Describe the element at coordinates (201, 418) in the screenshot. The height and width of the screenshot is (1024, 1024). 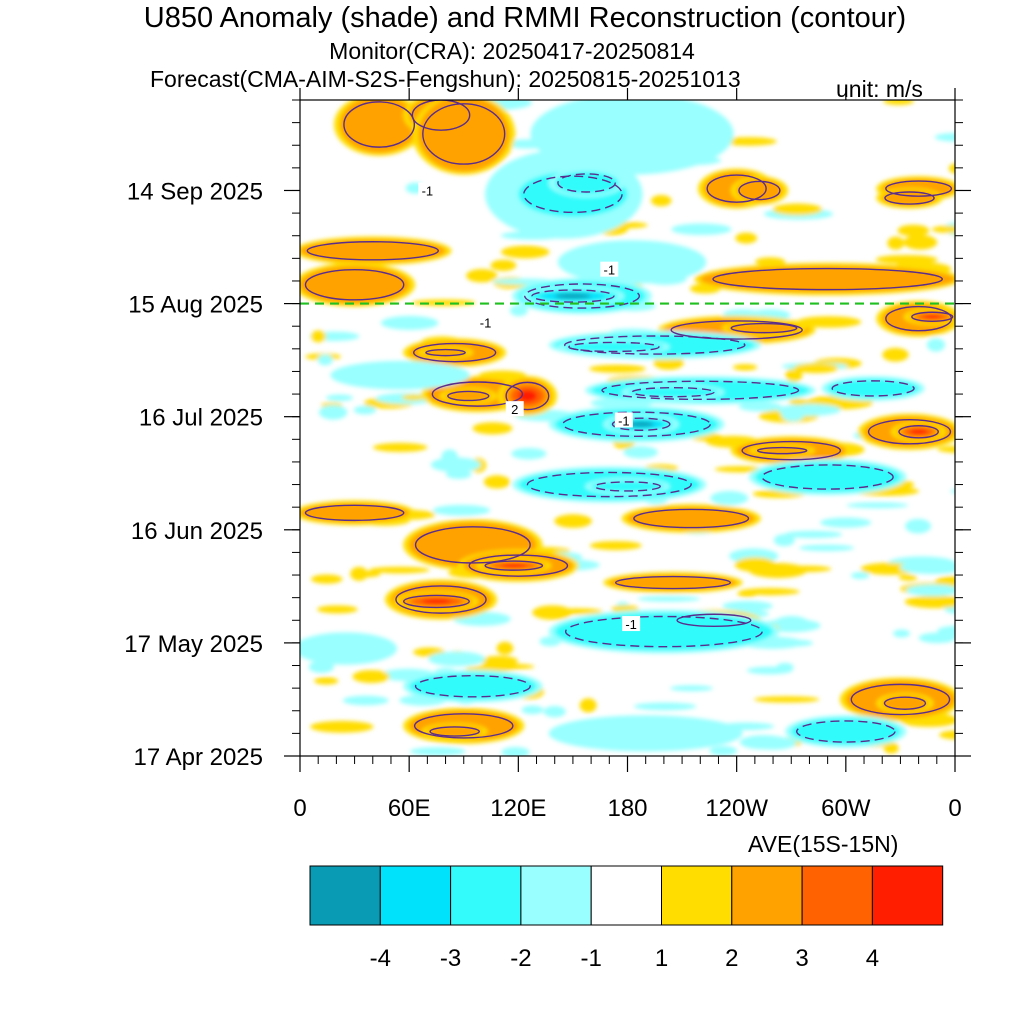
I see `y-tick-label: 16 Jul 2025` at that location.